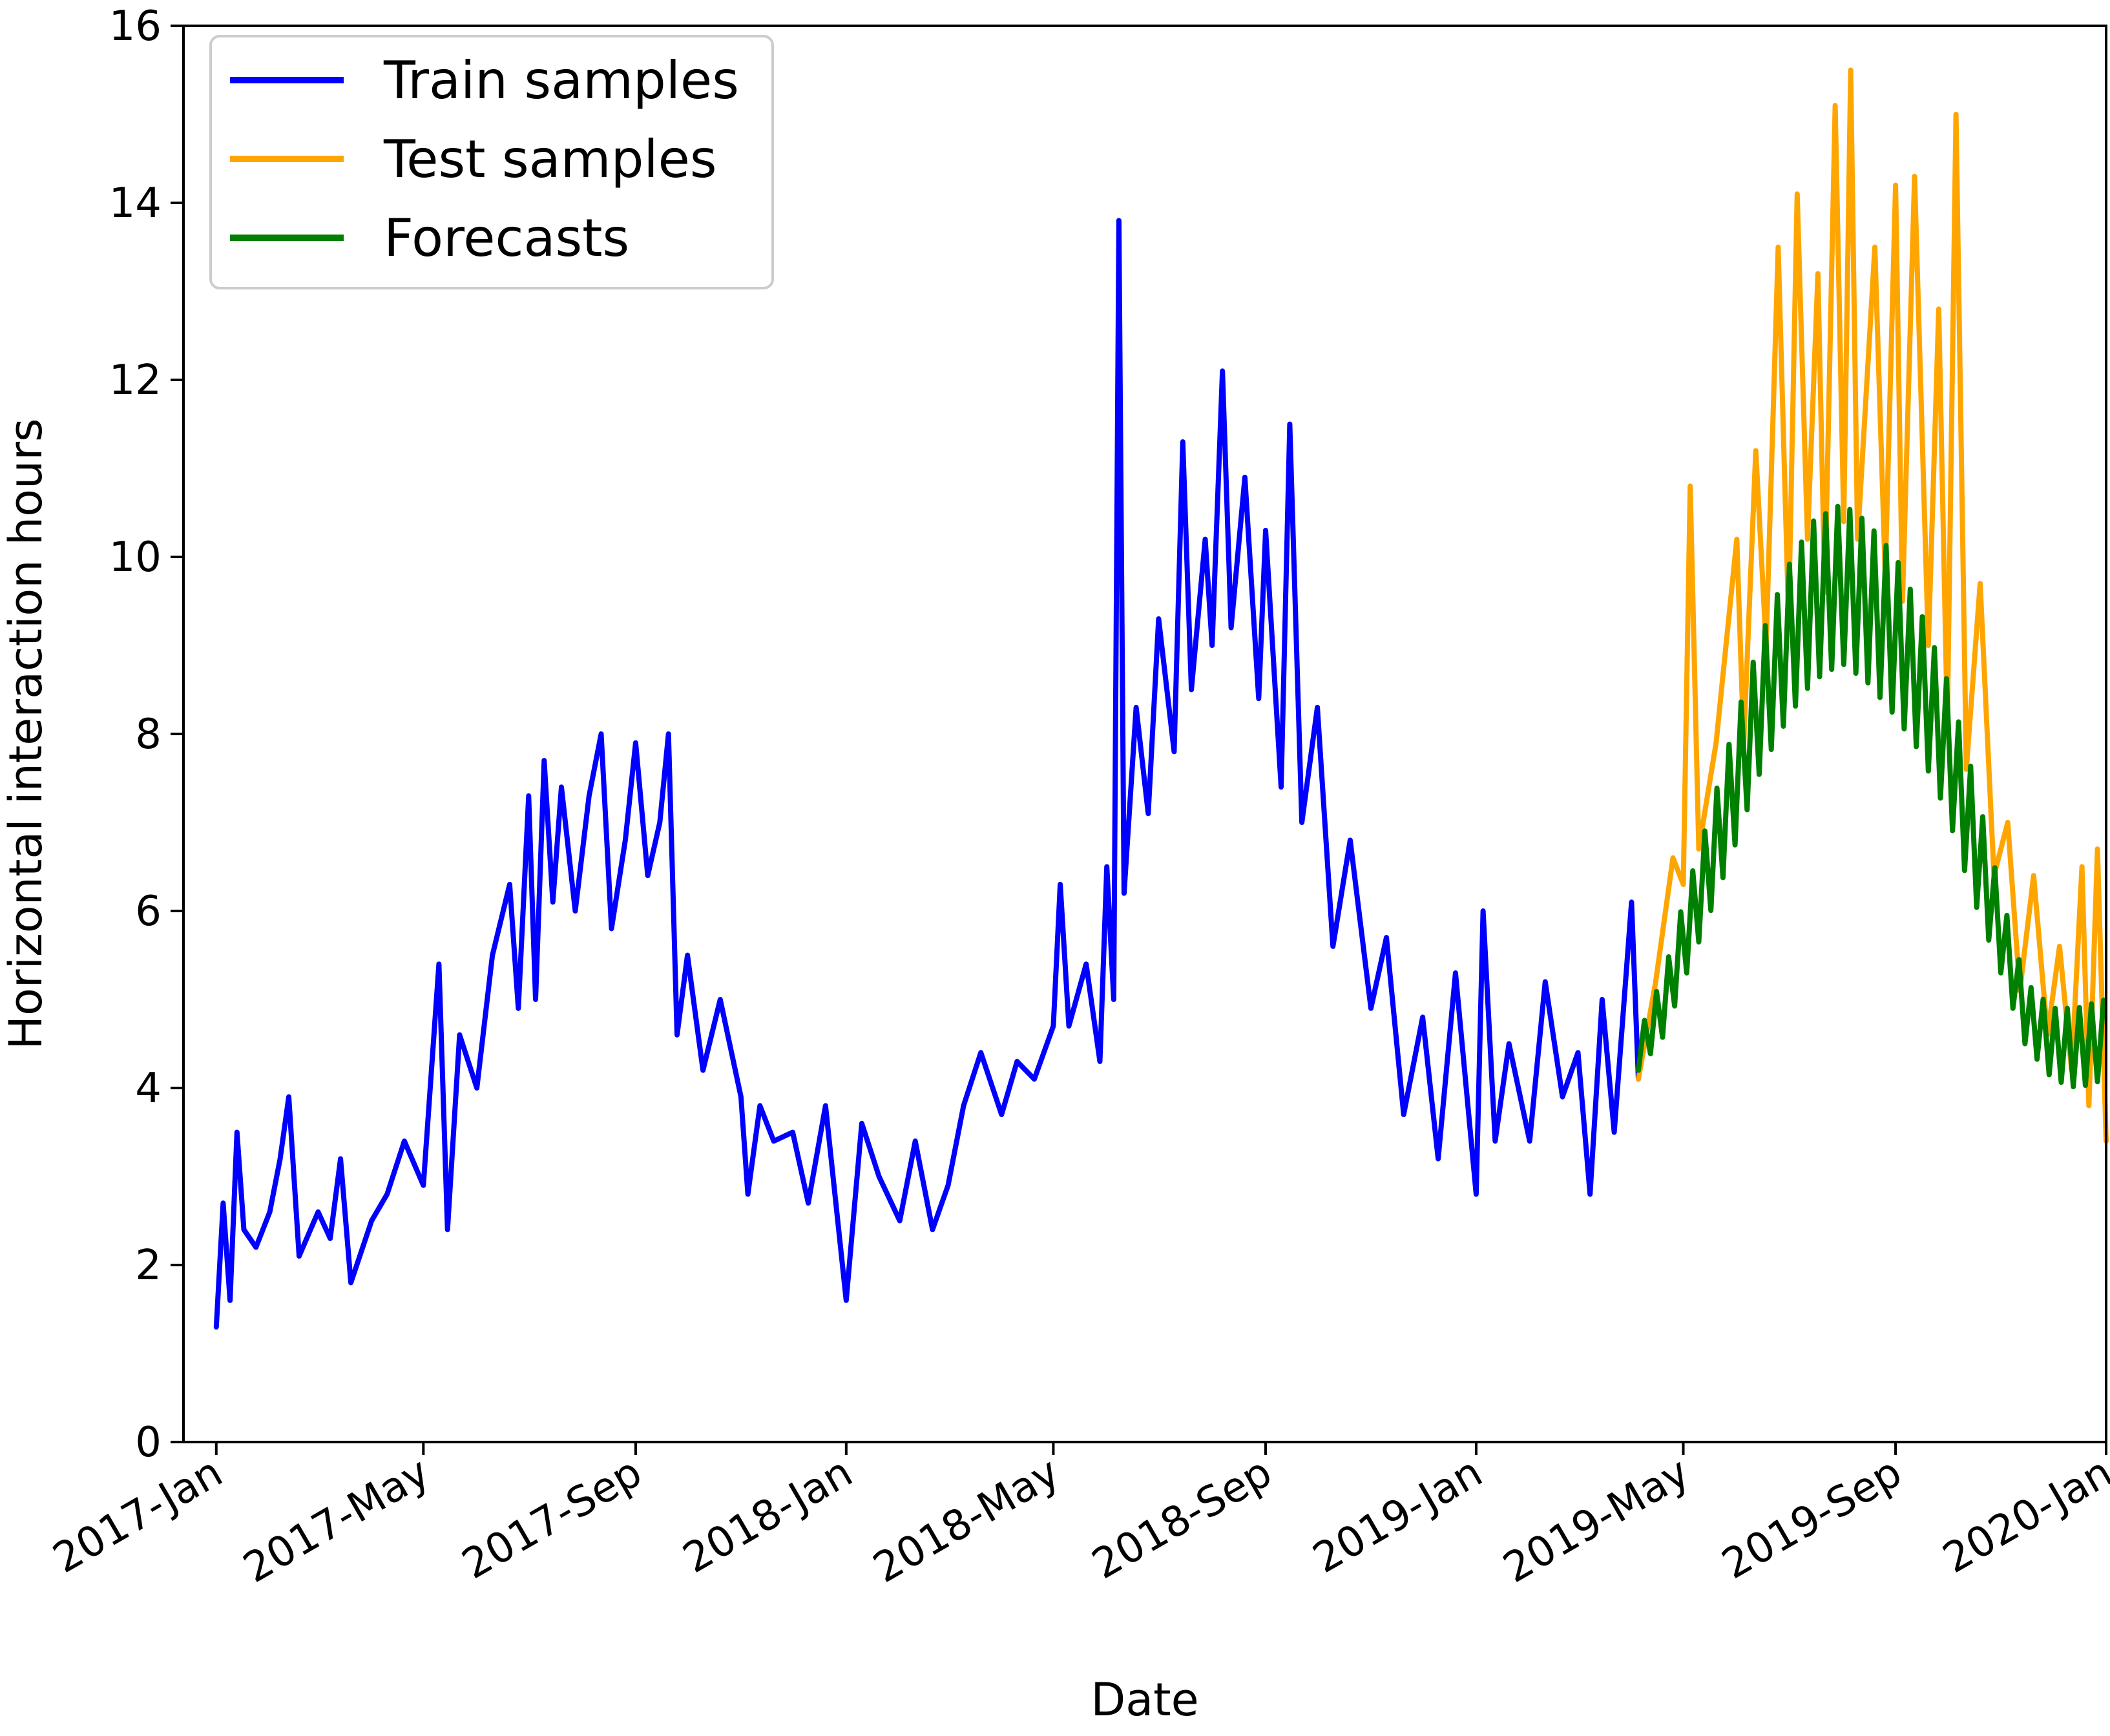  I want to click on legend-label-forecasts: Forecasts, so click(506, 238).